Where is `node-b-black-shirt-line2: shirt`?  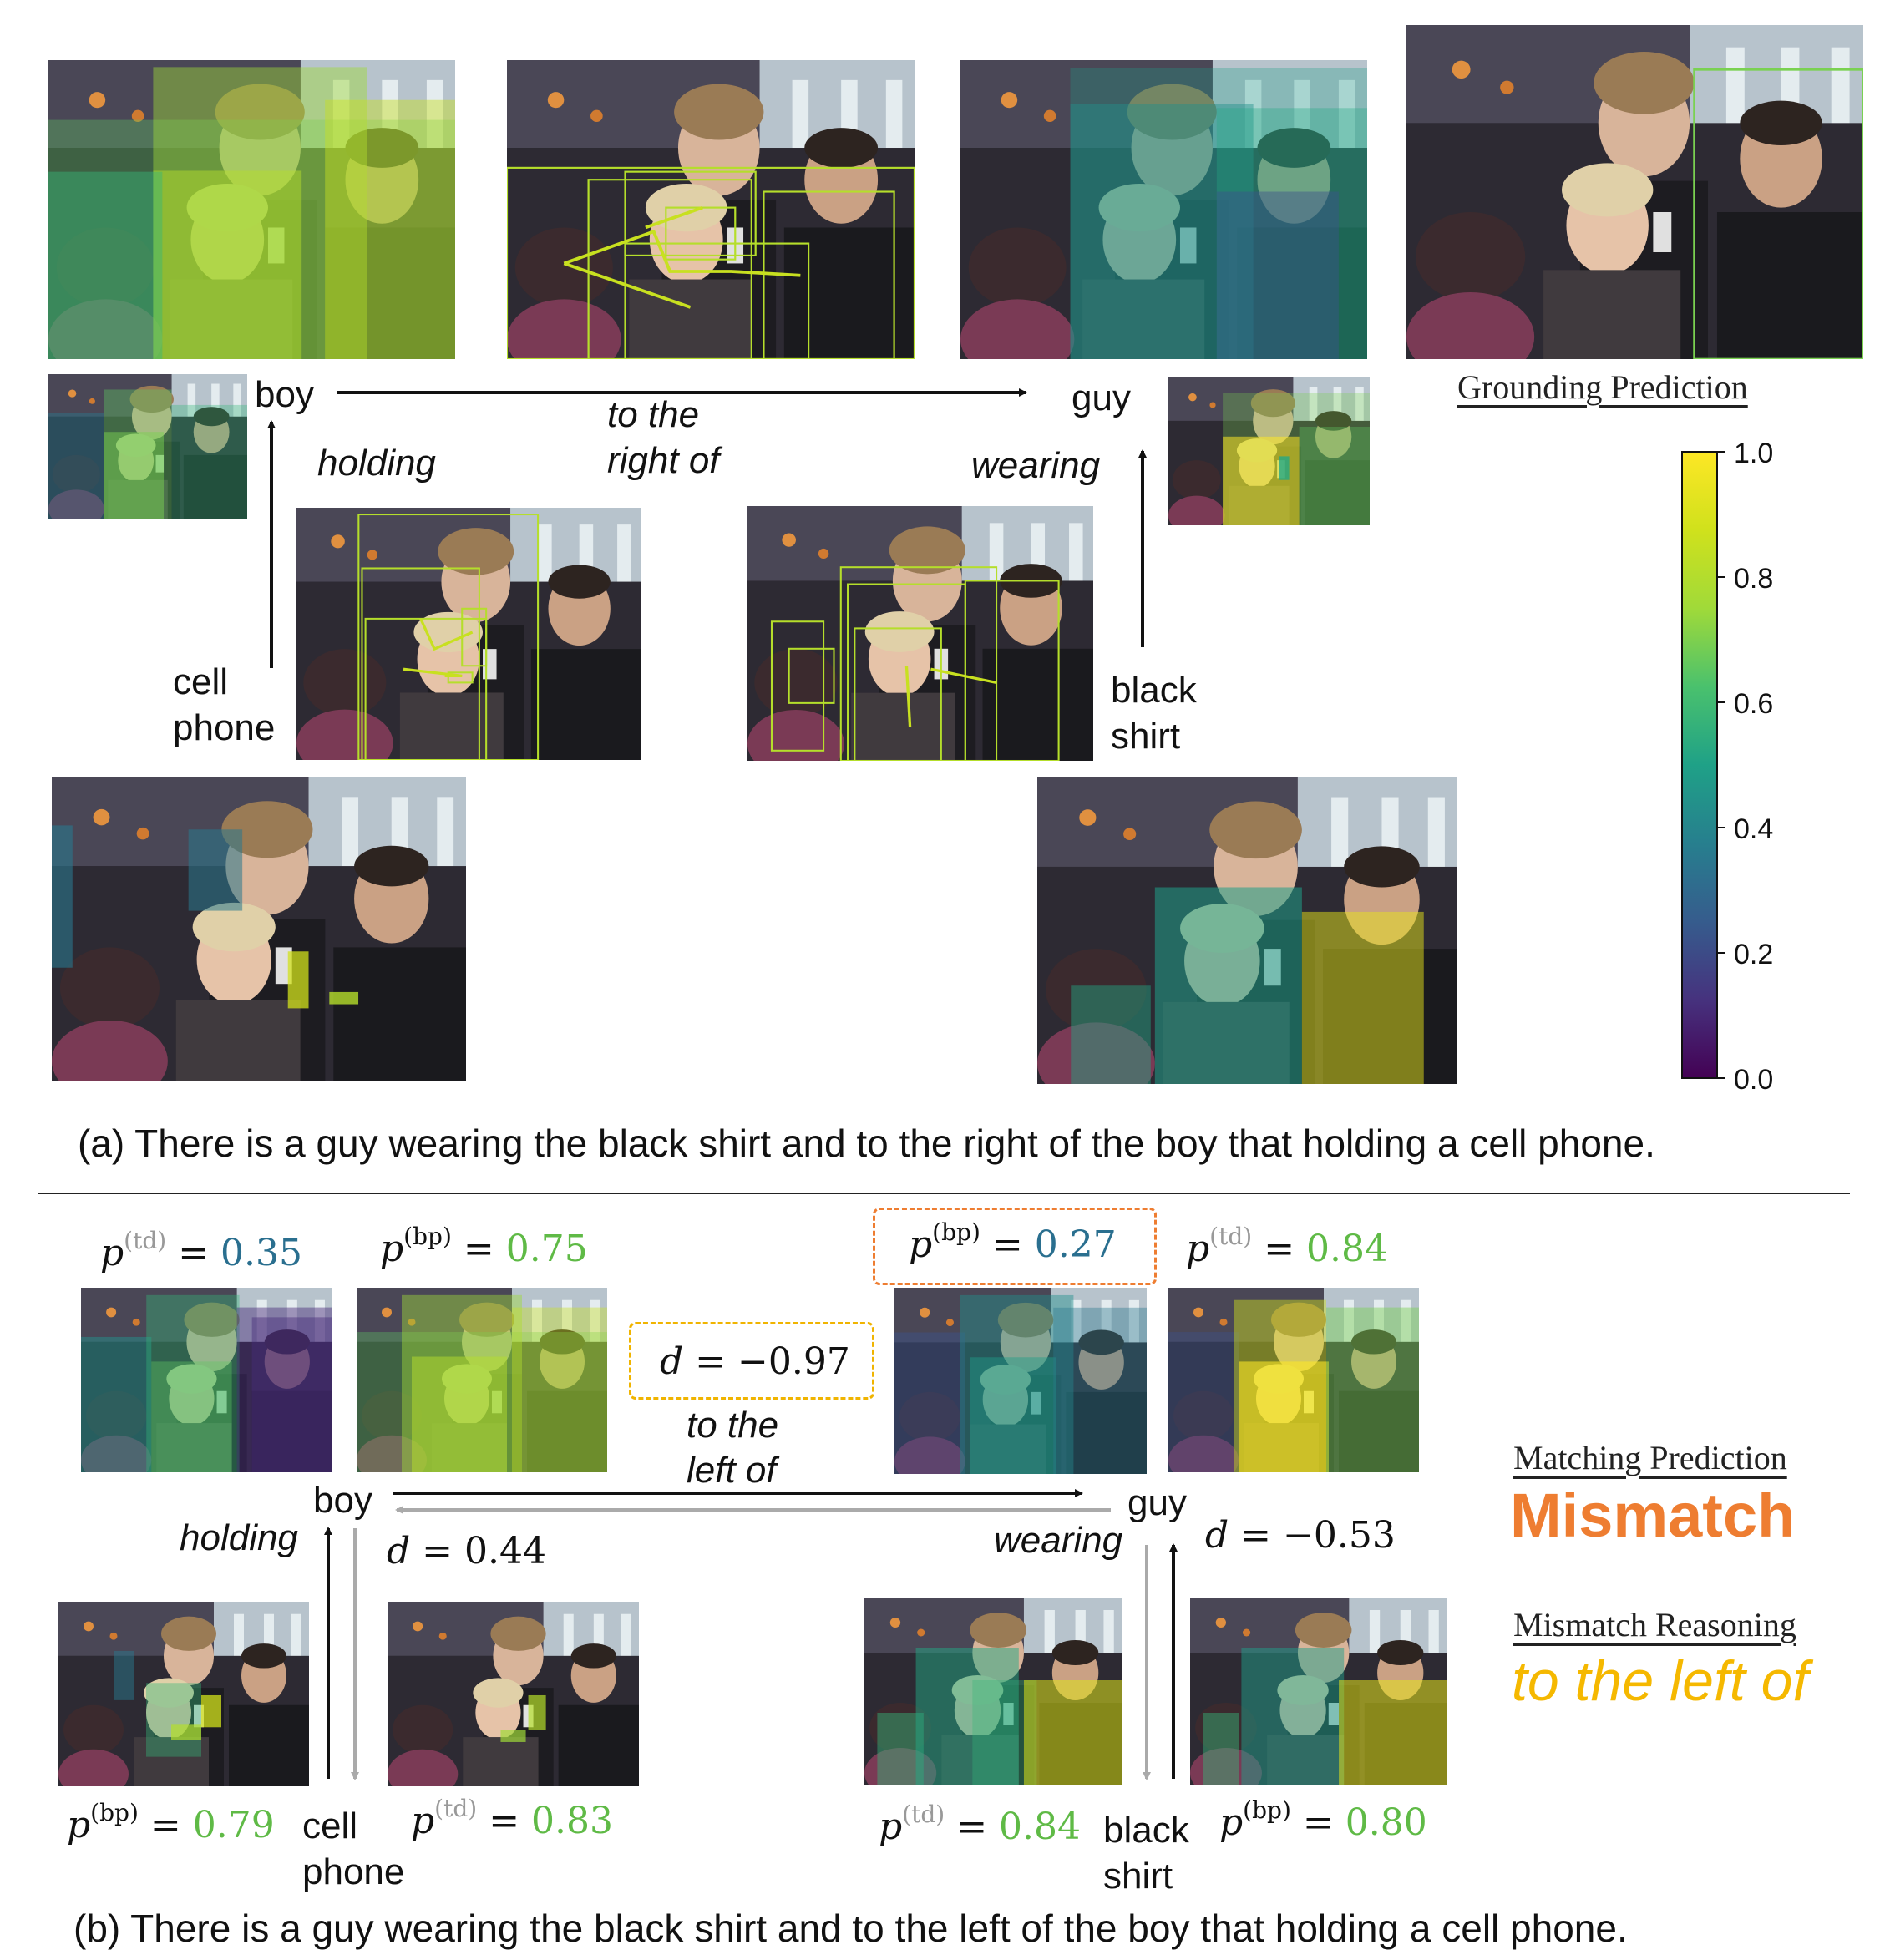
node-b-black-shirt-line2: shirt is located at coordinates (1138, 1876).